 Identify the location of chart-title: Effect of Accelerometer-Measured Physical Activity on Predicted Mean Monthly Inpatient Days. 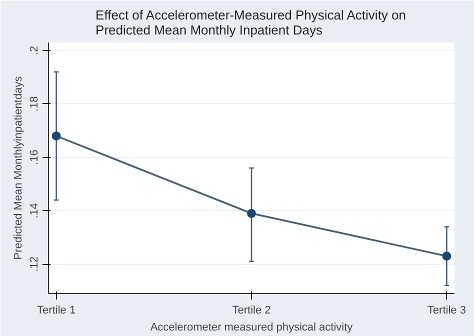
(251, 23).